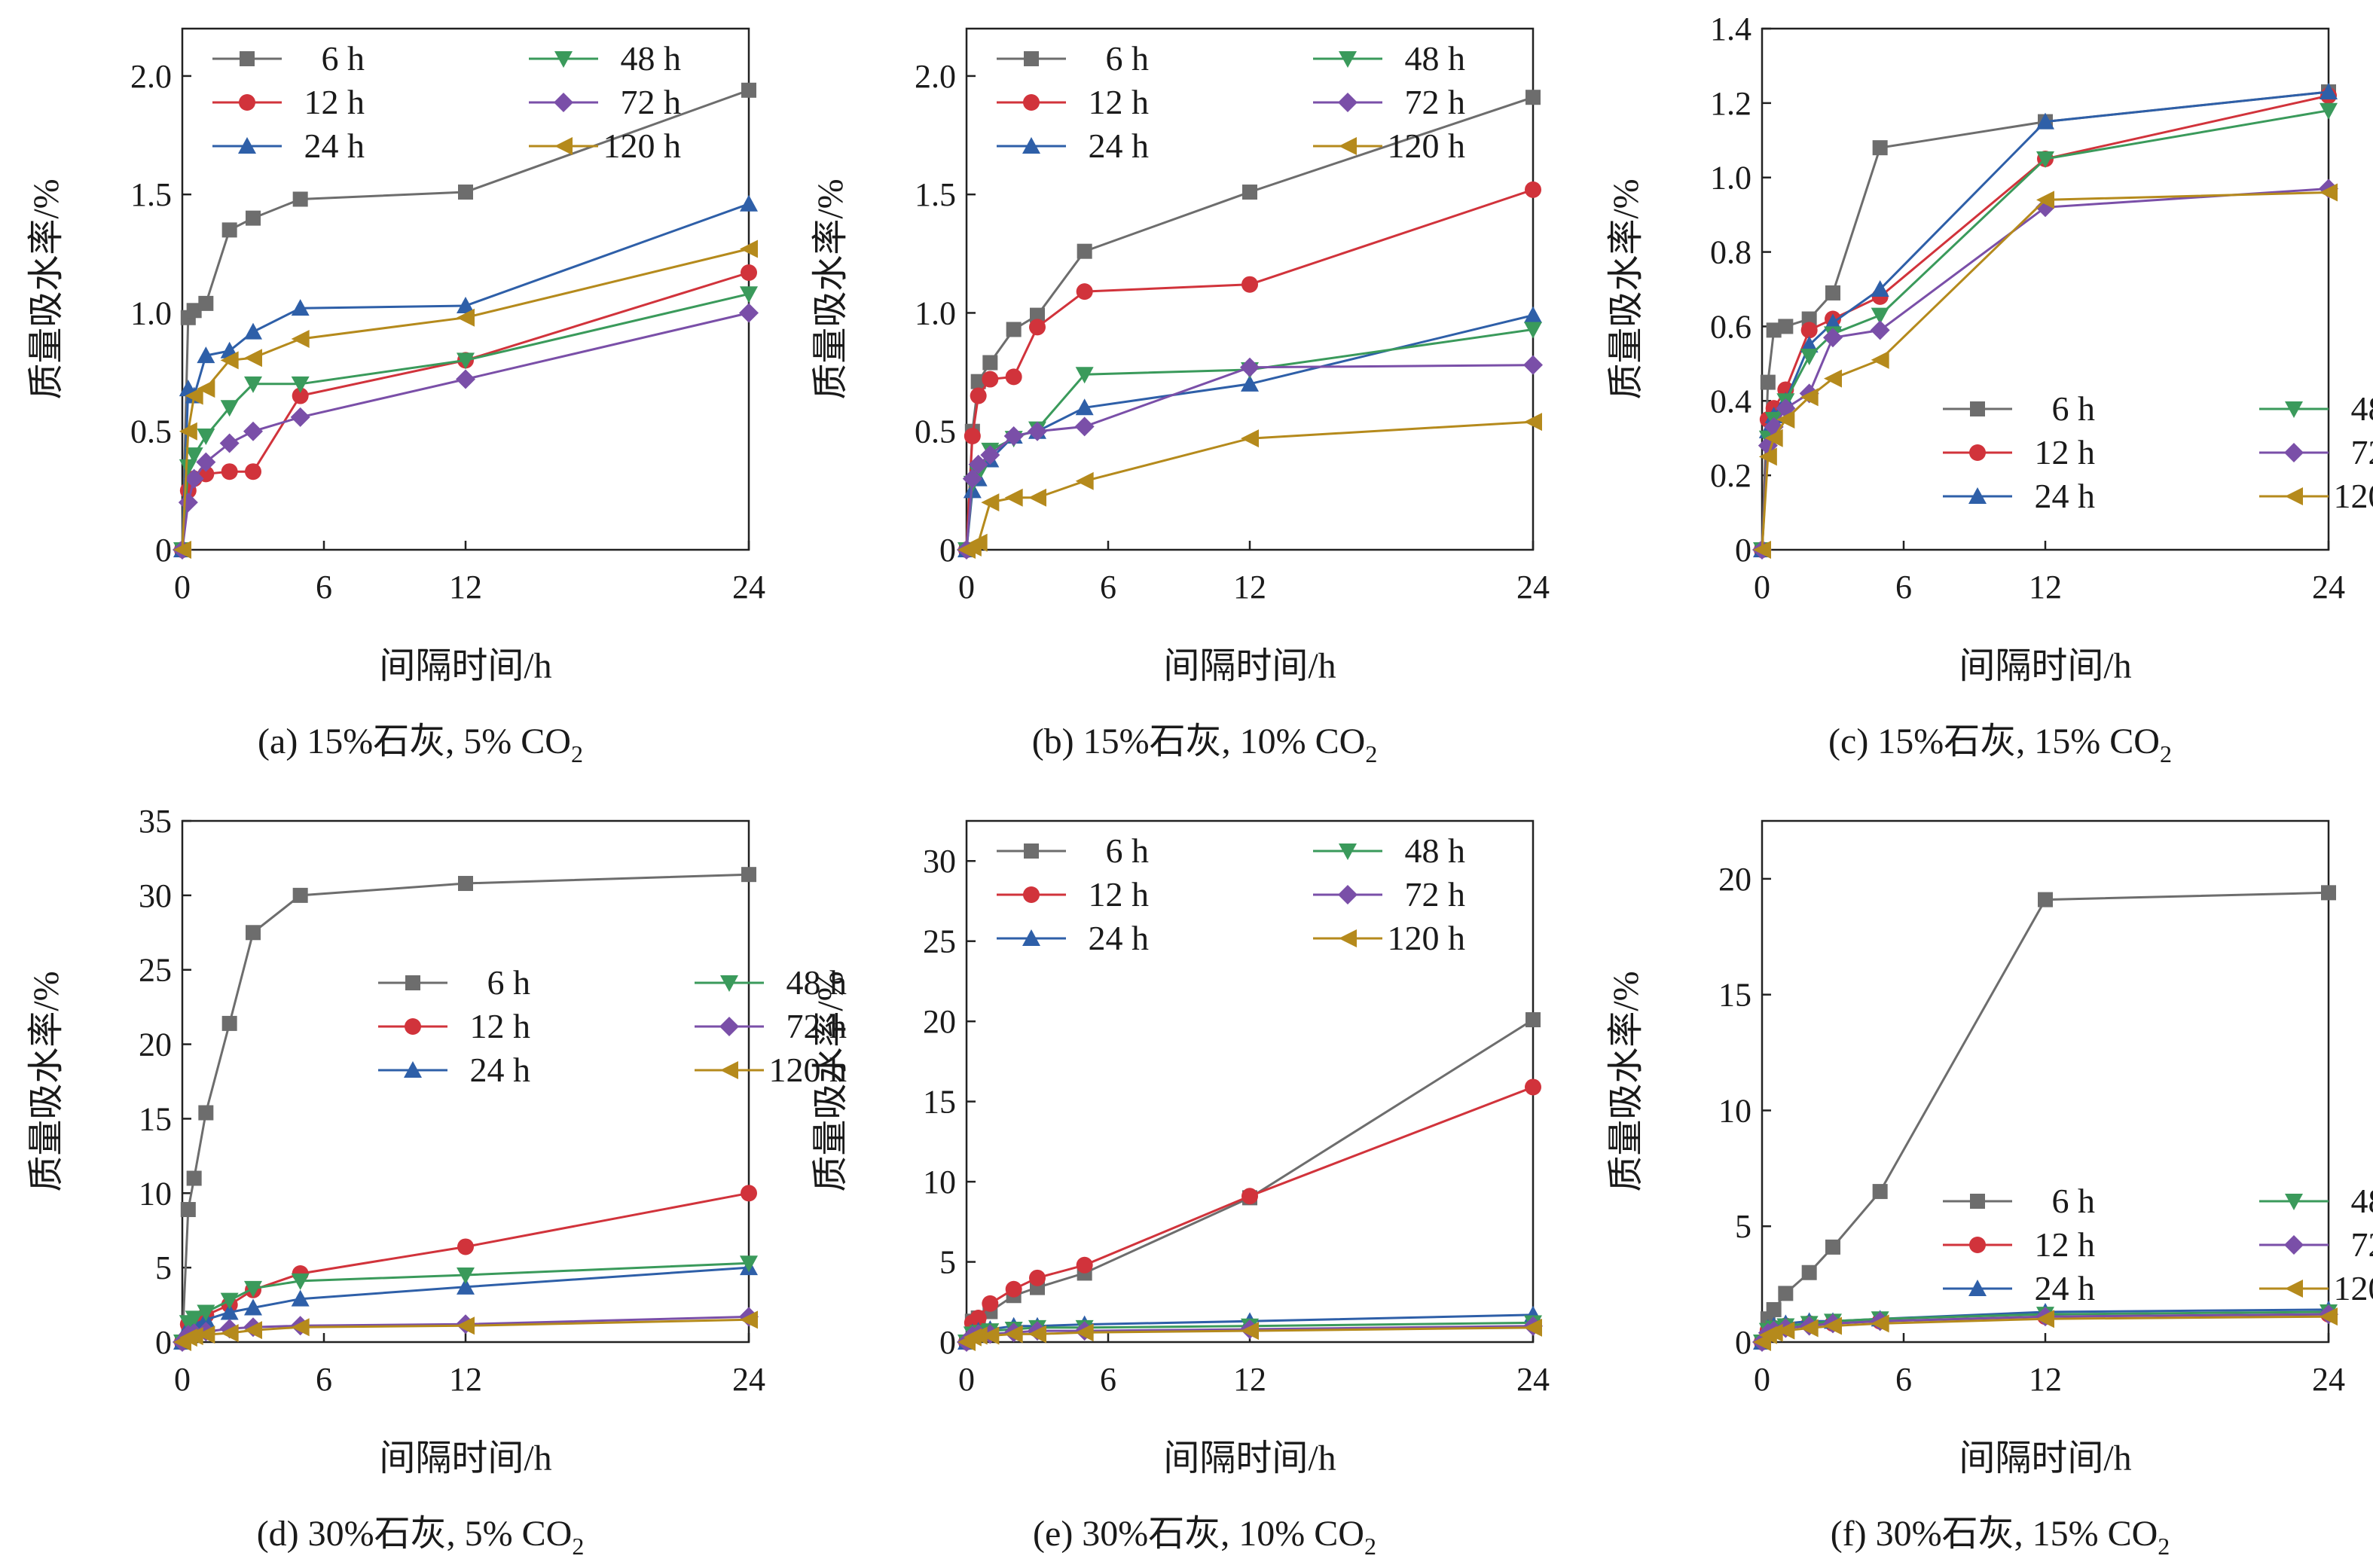  Describe the element at coordinates (155, 970) in the screenshot. I see `y-tick-label: 25` at that location.